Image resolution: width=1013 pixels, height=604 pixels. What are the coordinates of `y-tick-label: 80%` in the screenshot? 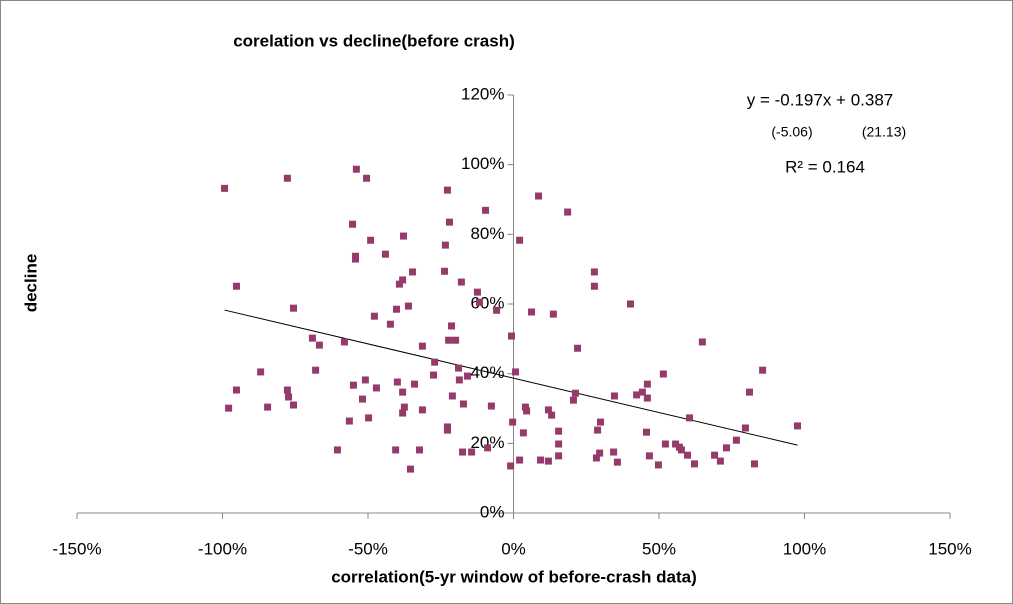 It's located at (487, 233).